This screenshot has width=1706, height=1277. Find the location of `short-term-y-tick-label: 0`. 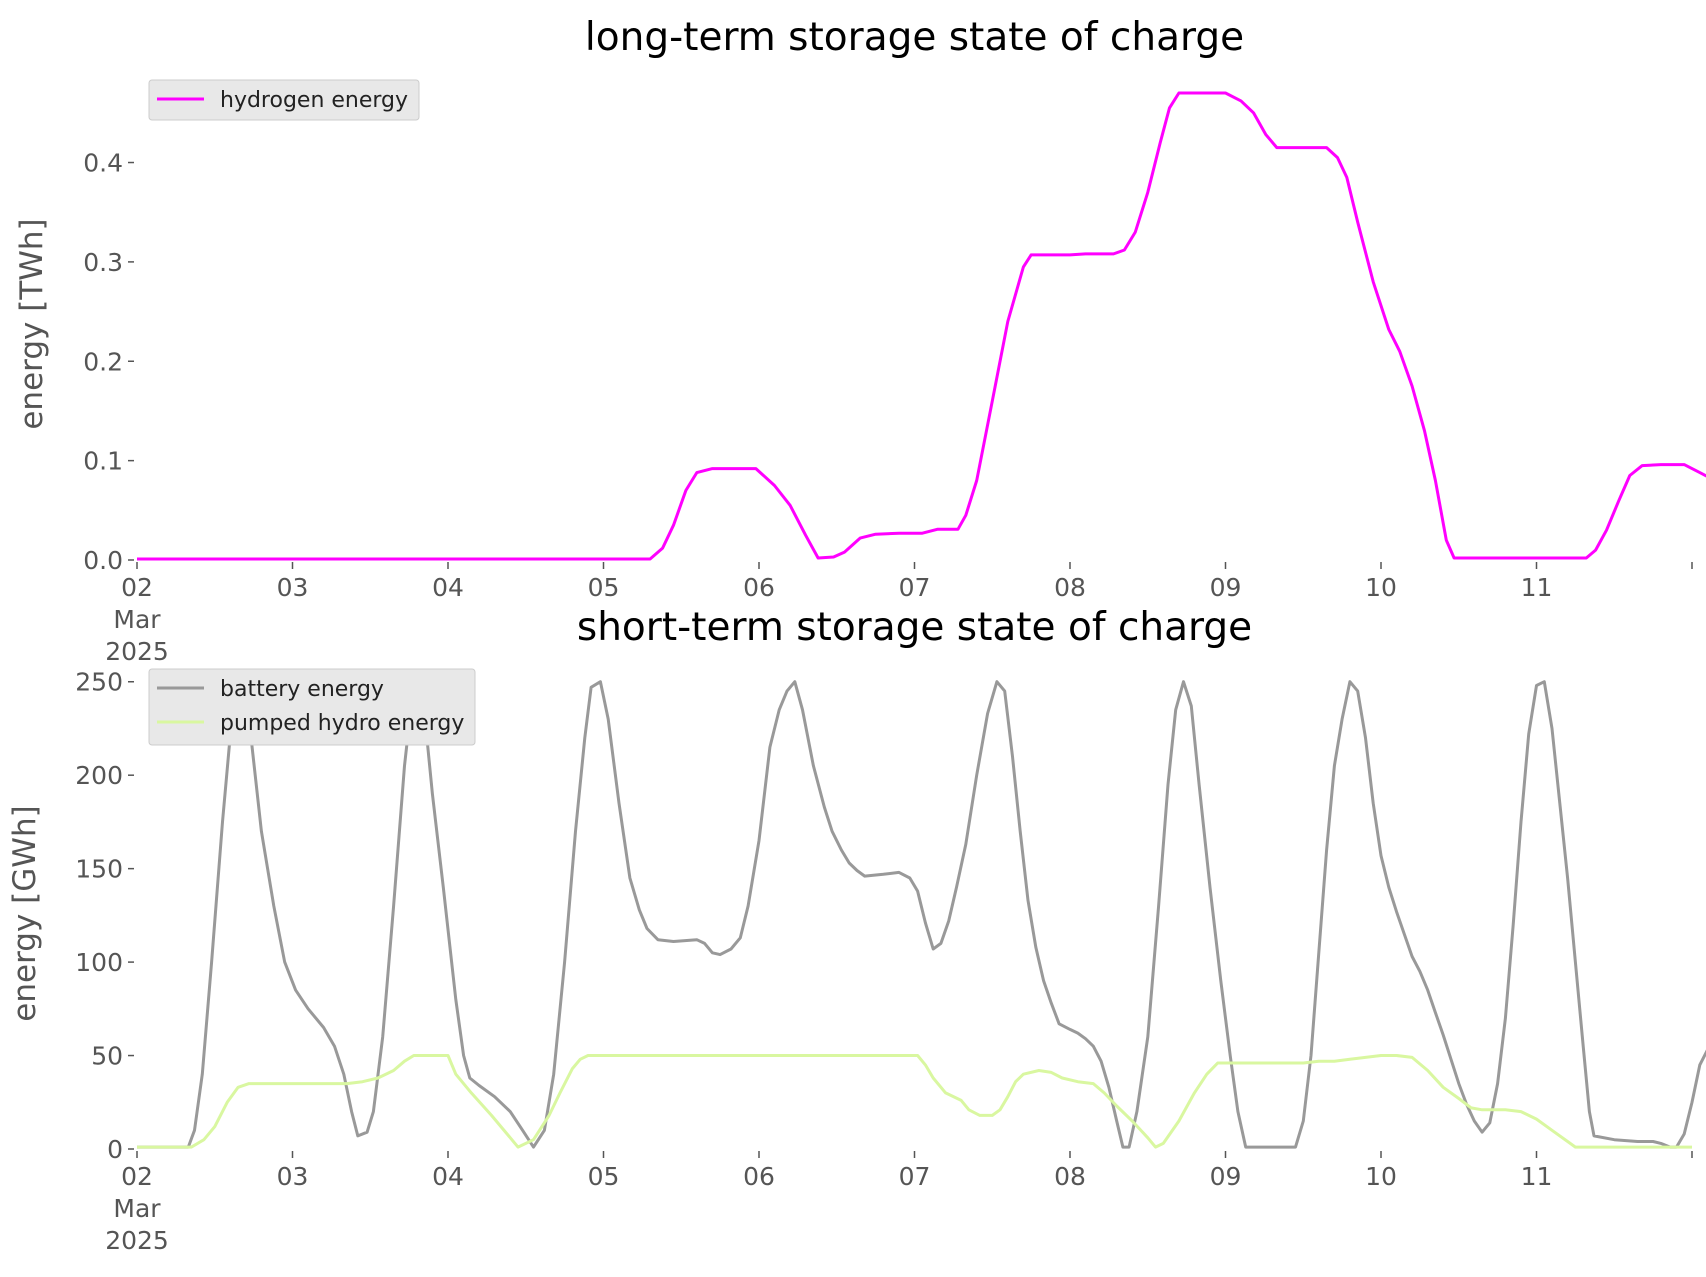

short-term-y-tick-label: 0 is located at coordinates (115, 1149).